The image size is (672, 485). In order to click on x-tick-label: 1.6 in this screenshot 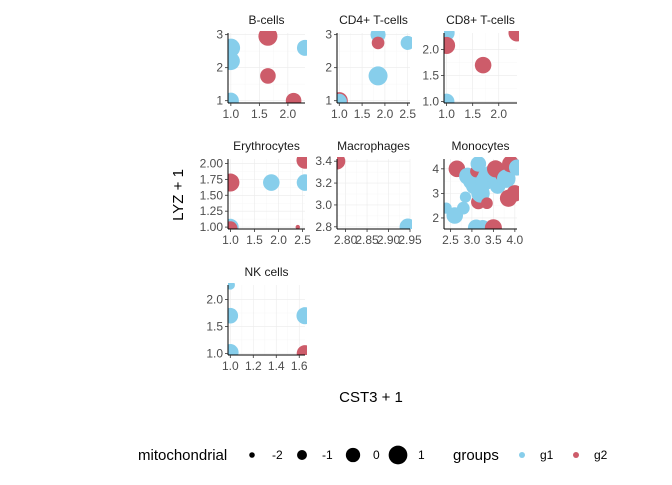, I will do `click(299, 366)`.